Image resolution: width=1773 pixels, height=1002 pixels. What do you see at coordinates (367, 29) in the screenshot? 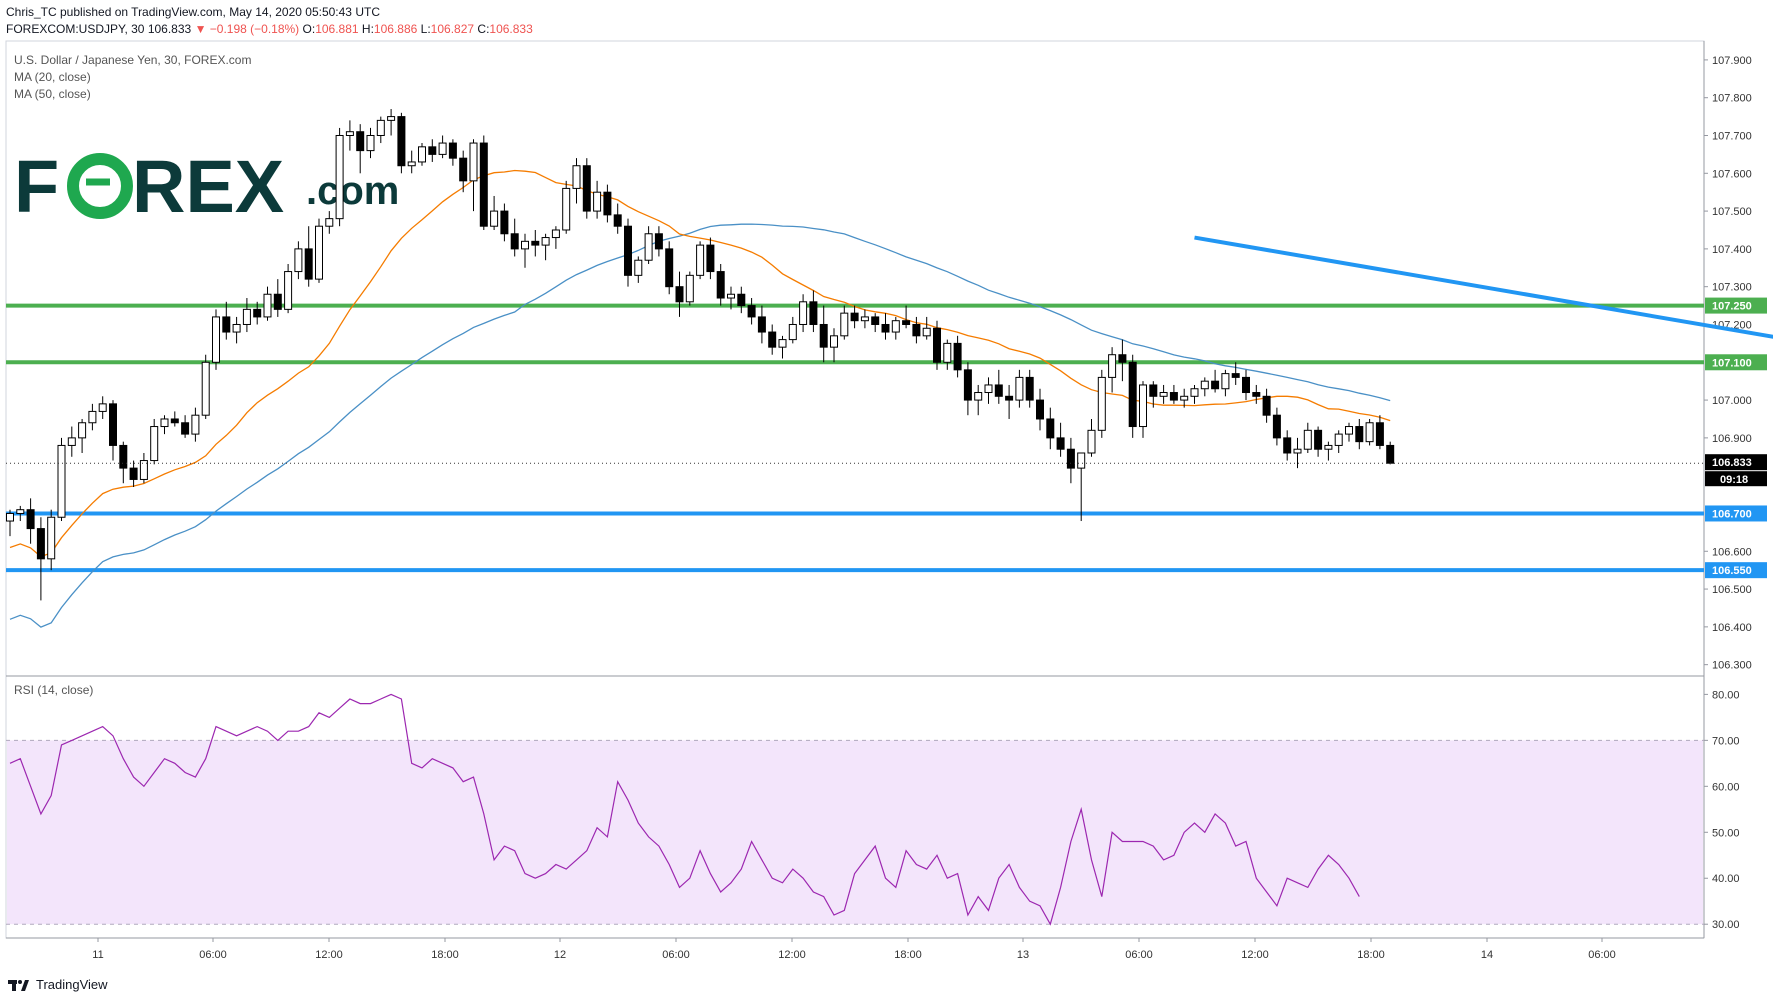
I see `high-label: H:` at bounding box center [367, 29].